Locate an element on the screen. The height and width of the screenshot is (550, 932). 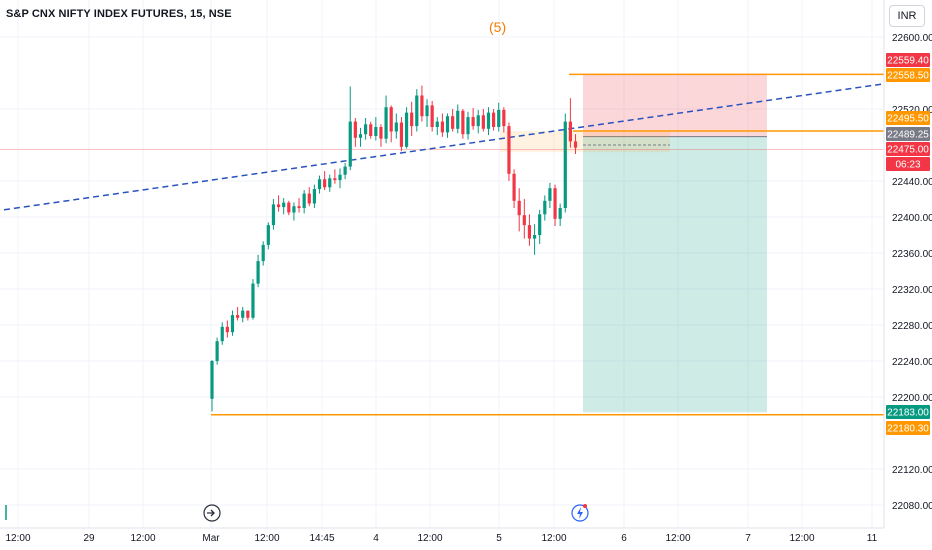
x-tick-label: 11 is located at coordinates (872, 538).